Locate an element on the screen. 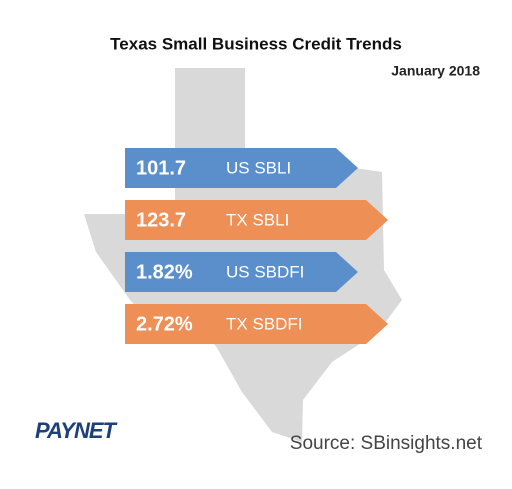  indicator-label: TX SBLI is located at coordinates (257, 219).